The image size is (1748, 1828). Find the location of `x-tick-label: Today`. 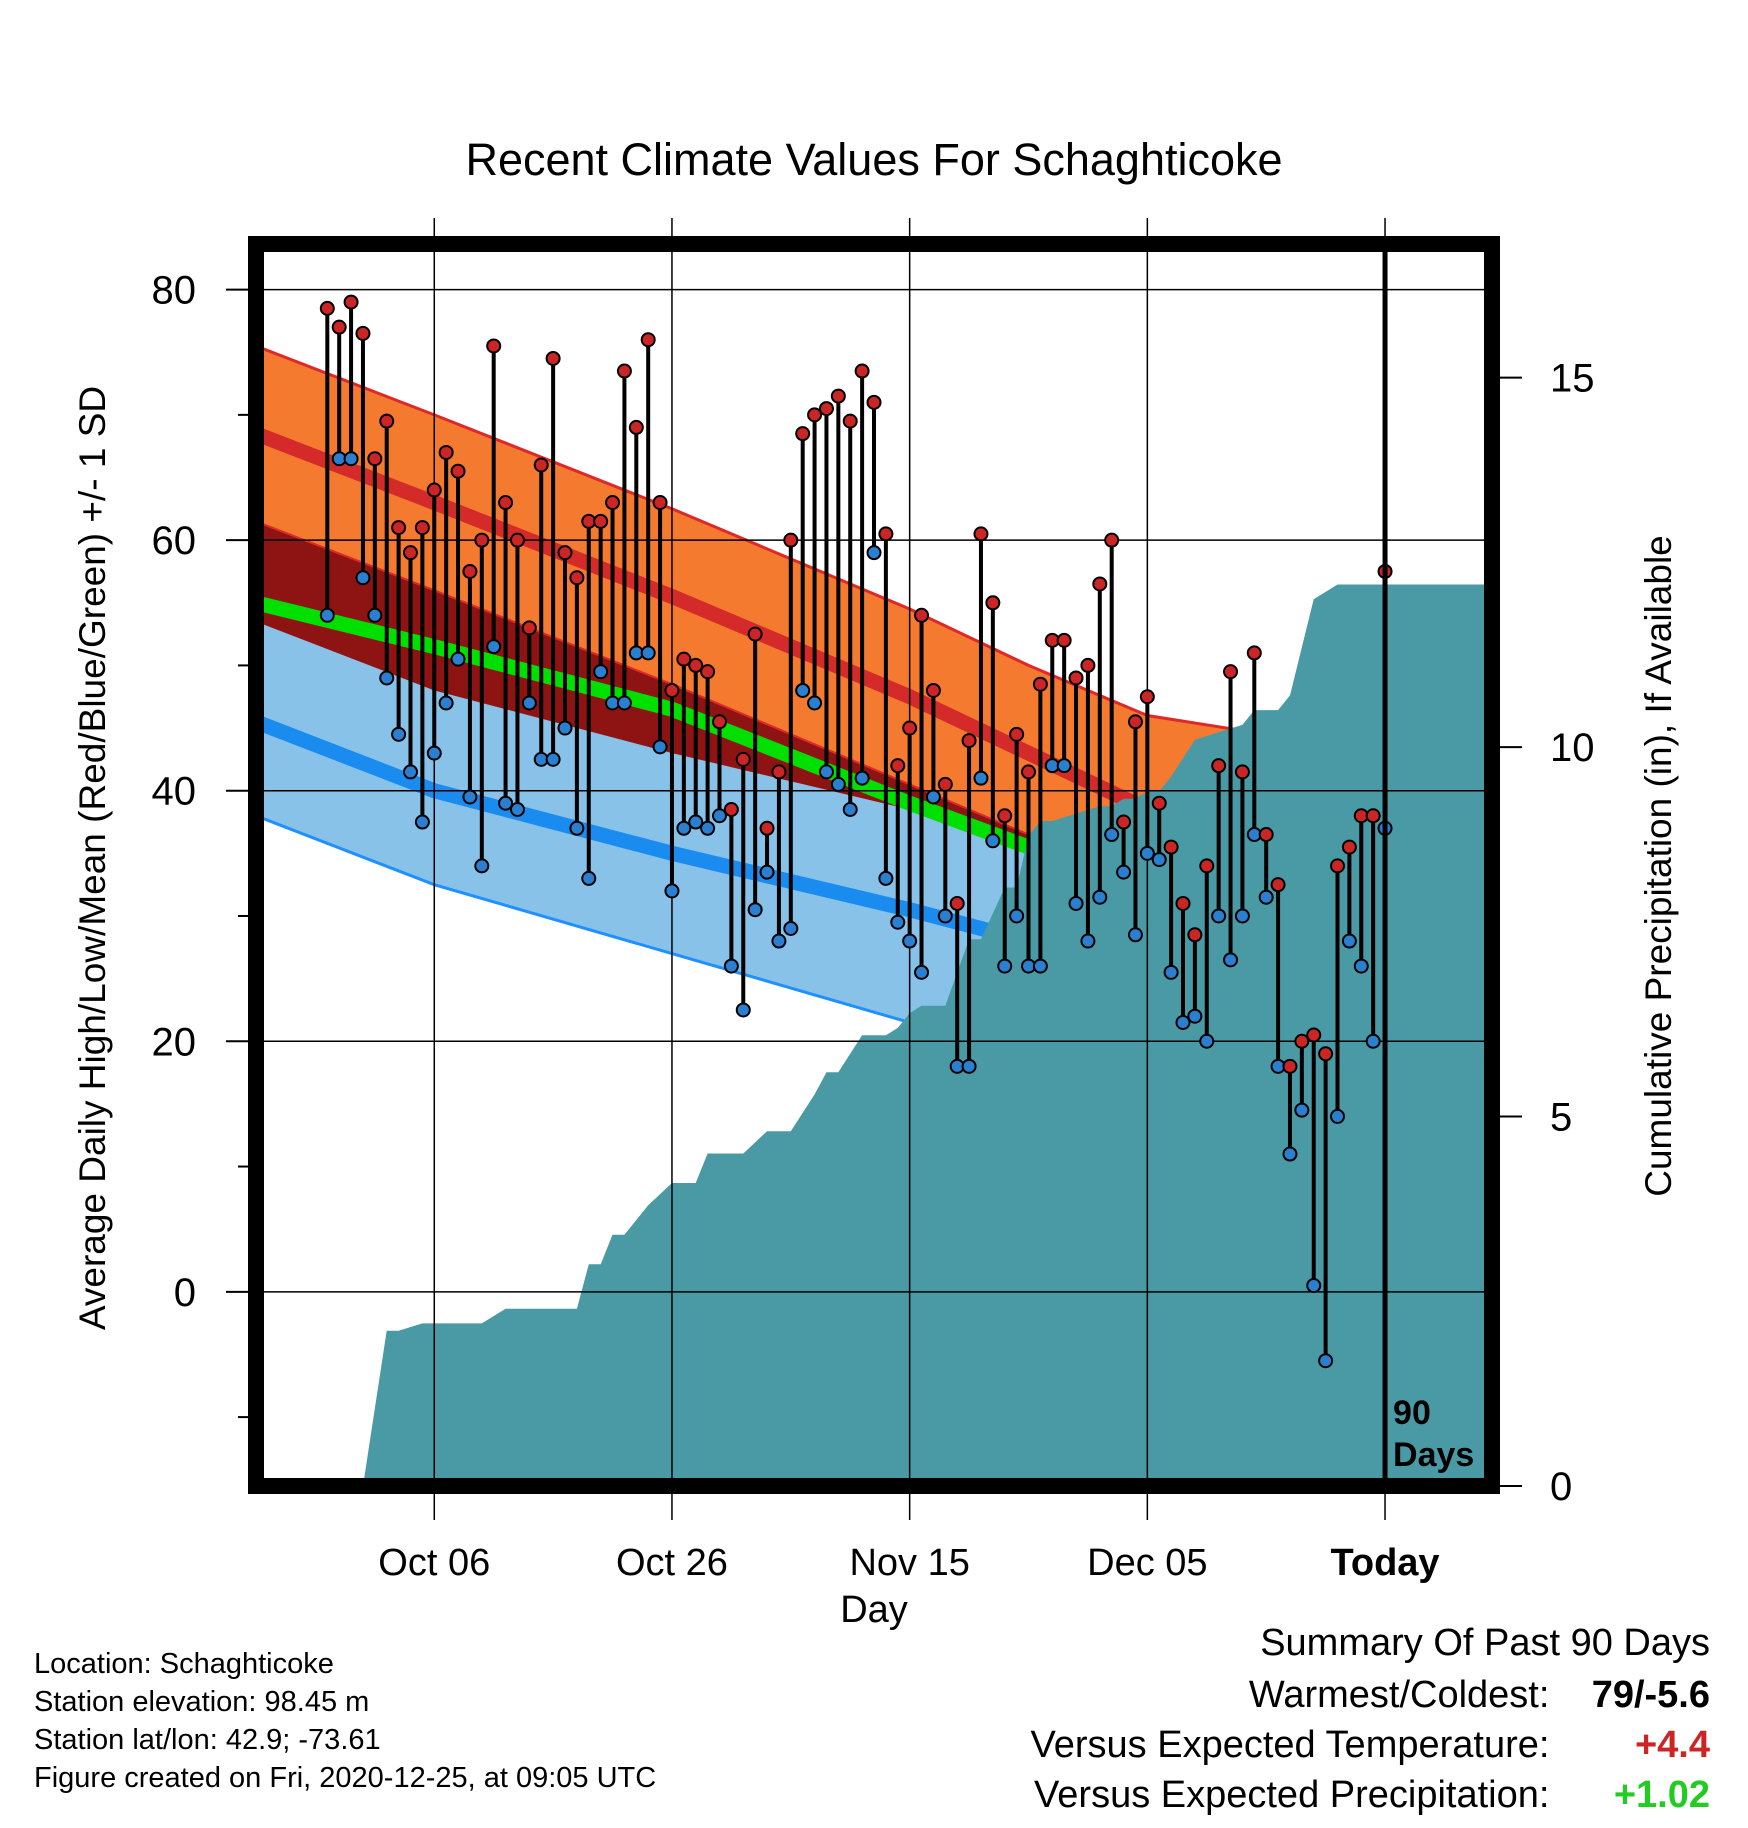

x-tick-label: Today is located at coordinates (1384, 1563).